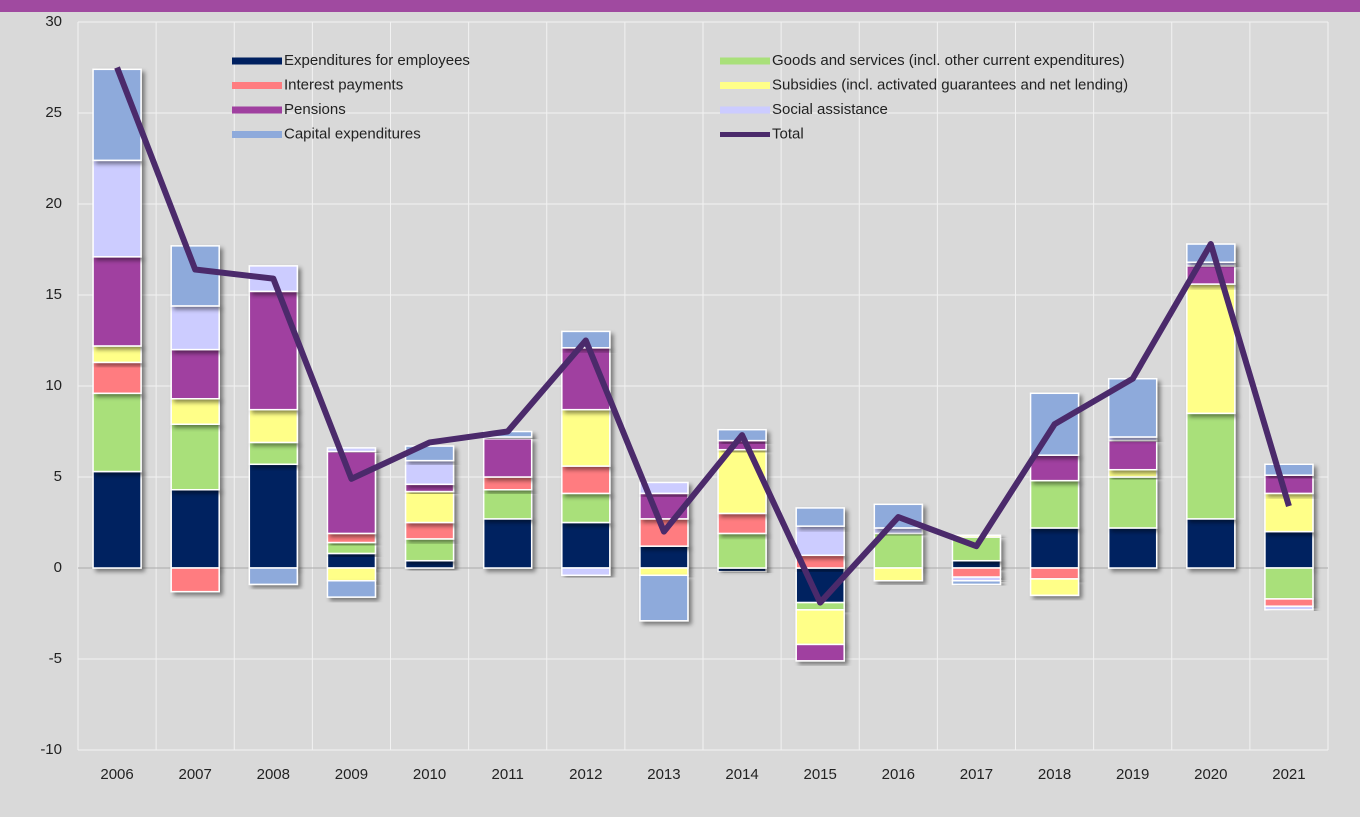 This screenshot has height=817, width=1360. Describe the element at coordinates (1054, 774) in the screenshot. I see `x-tick-label: 2018` at that location.